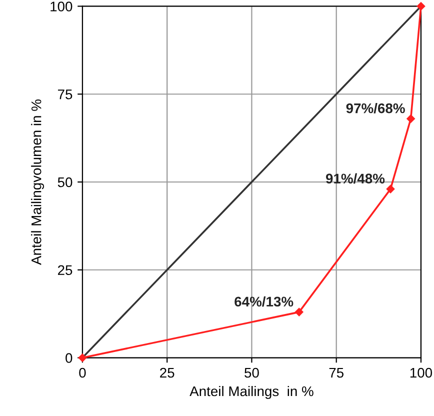 The image size is (434, 416). What do you see at coordinates (65, 182) in the screenshot?
I see `y-tick-label: 50` at bounding box center [65, 182].